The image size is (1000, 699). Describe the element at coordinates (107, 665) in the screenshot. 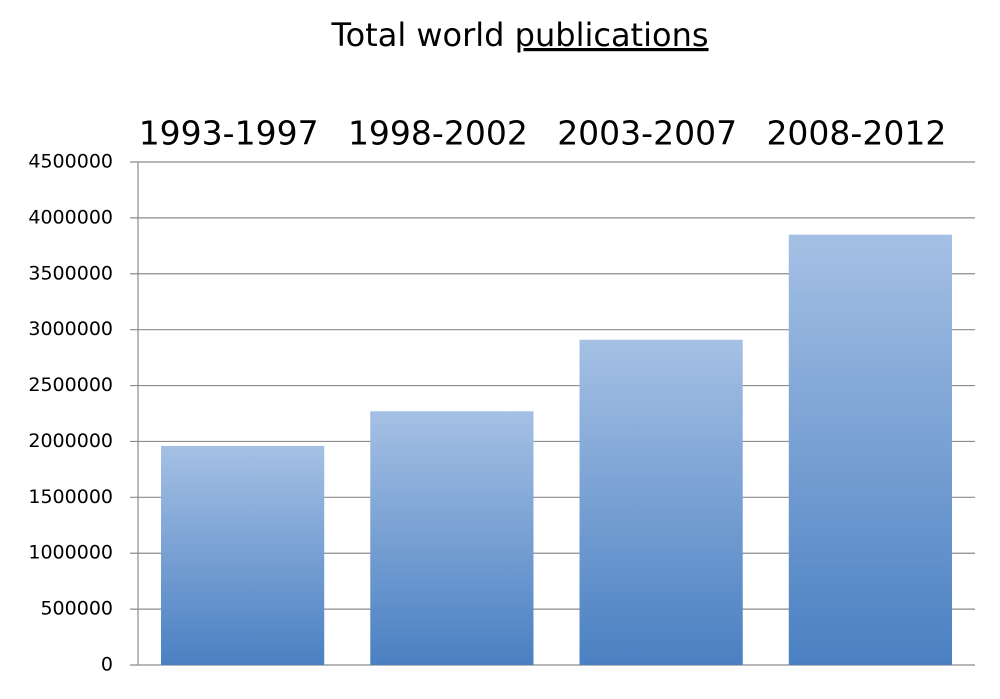

I see `y-tick-label: 0` at that location.